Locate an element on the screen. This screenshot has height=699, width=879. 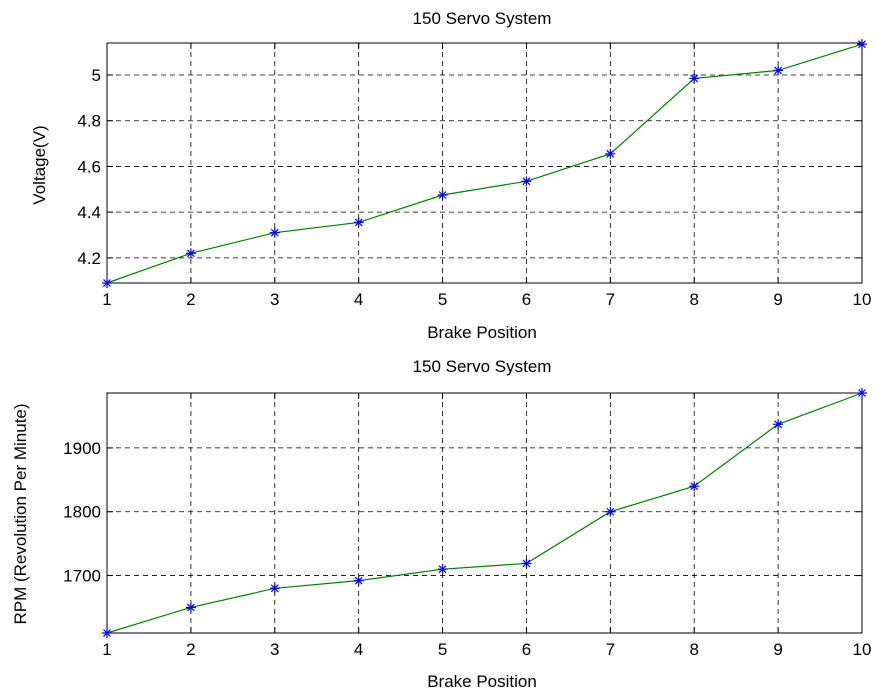
y-tick-label: 5 is located at coordinates (96, 75).